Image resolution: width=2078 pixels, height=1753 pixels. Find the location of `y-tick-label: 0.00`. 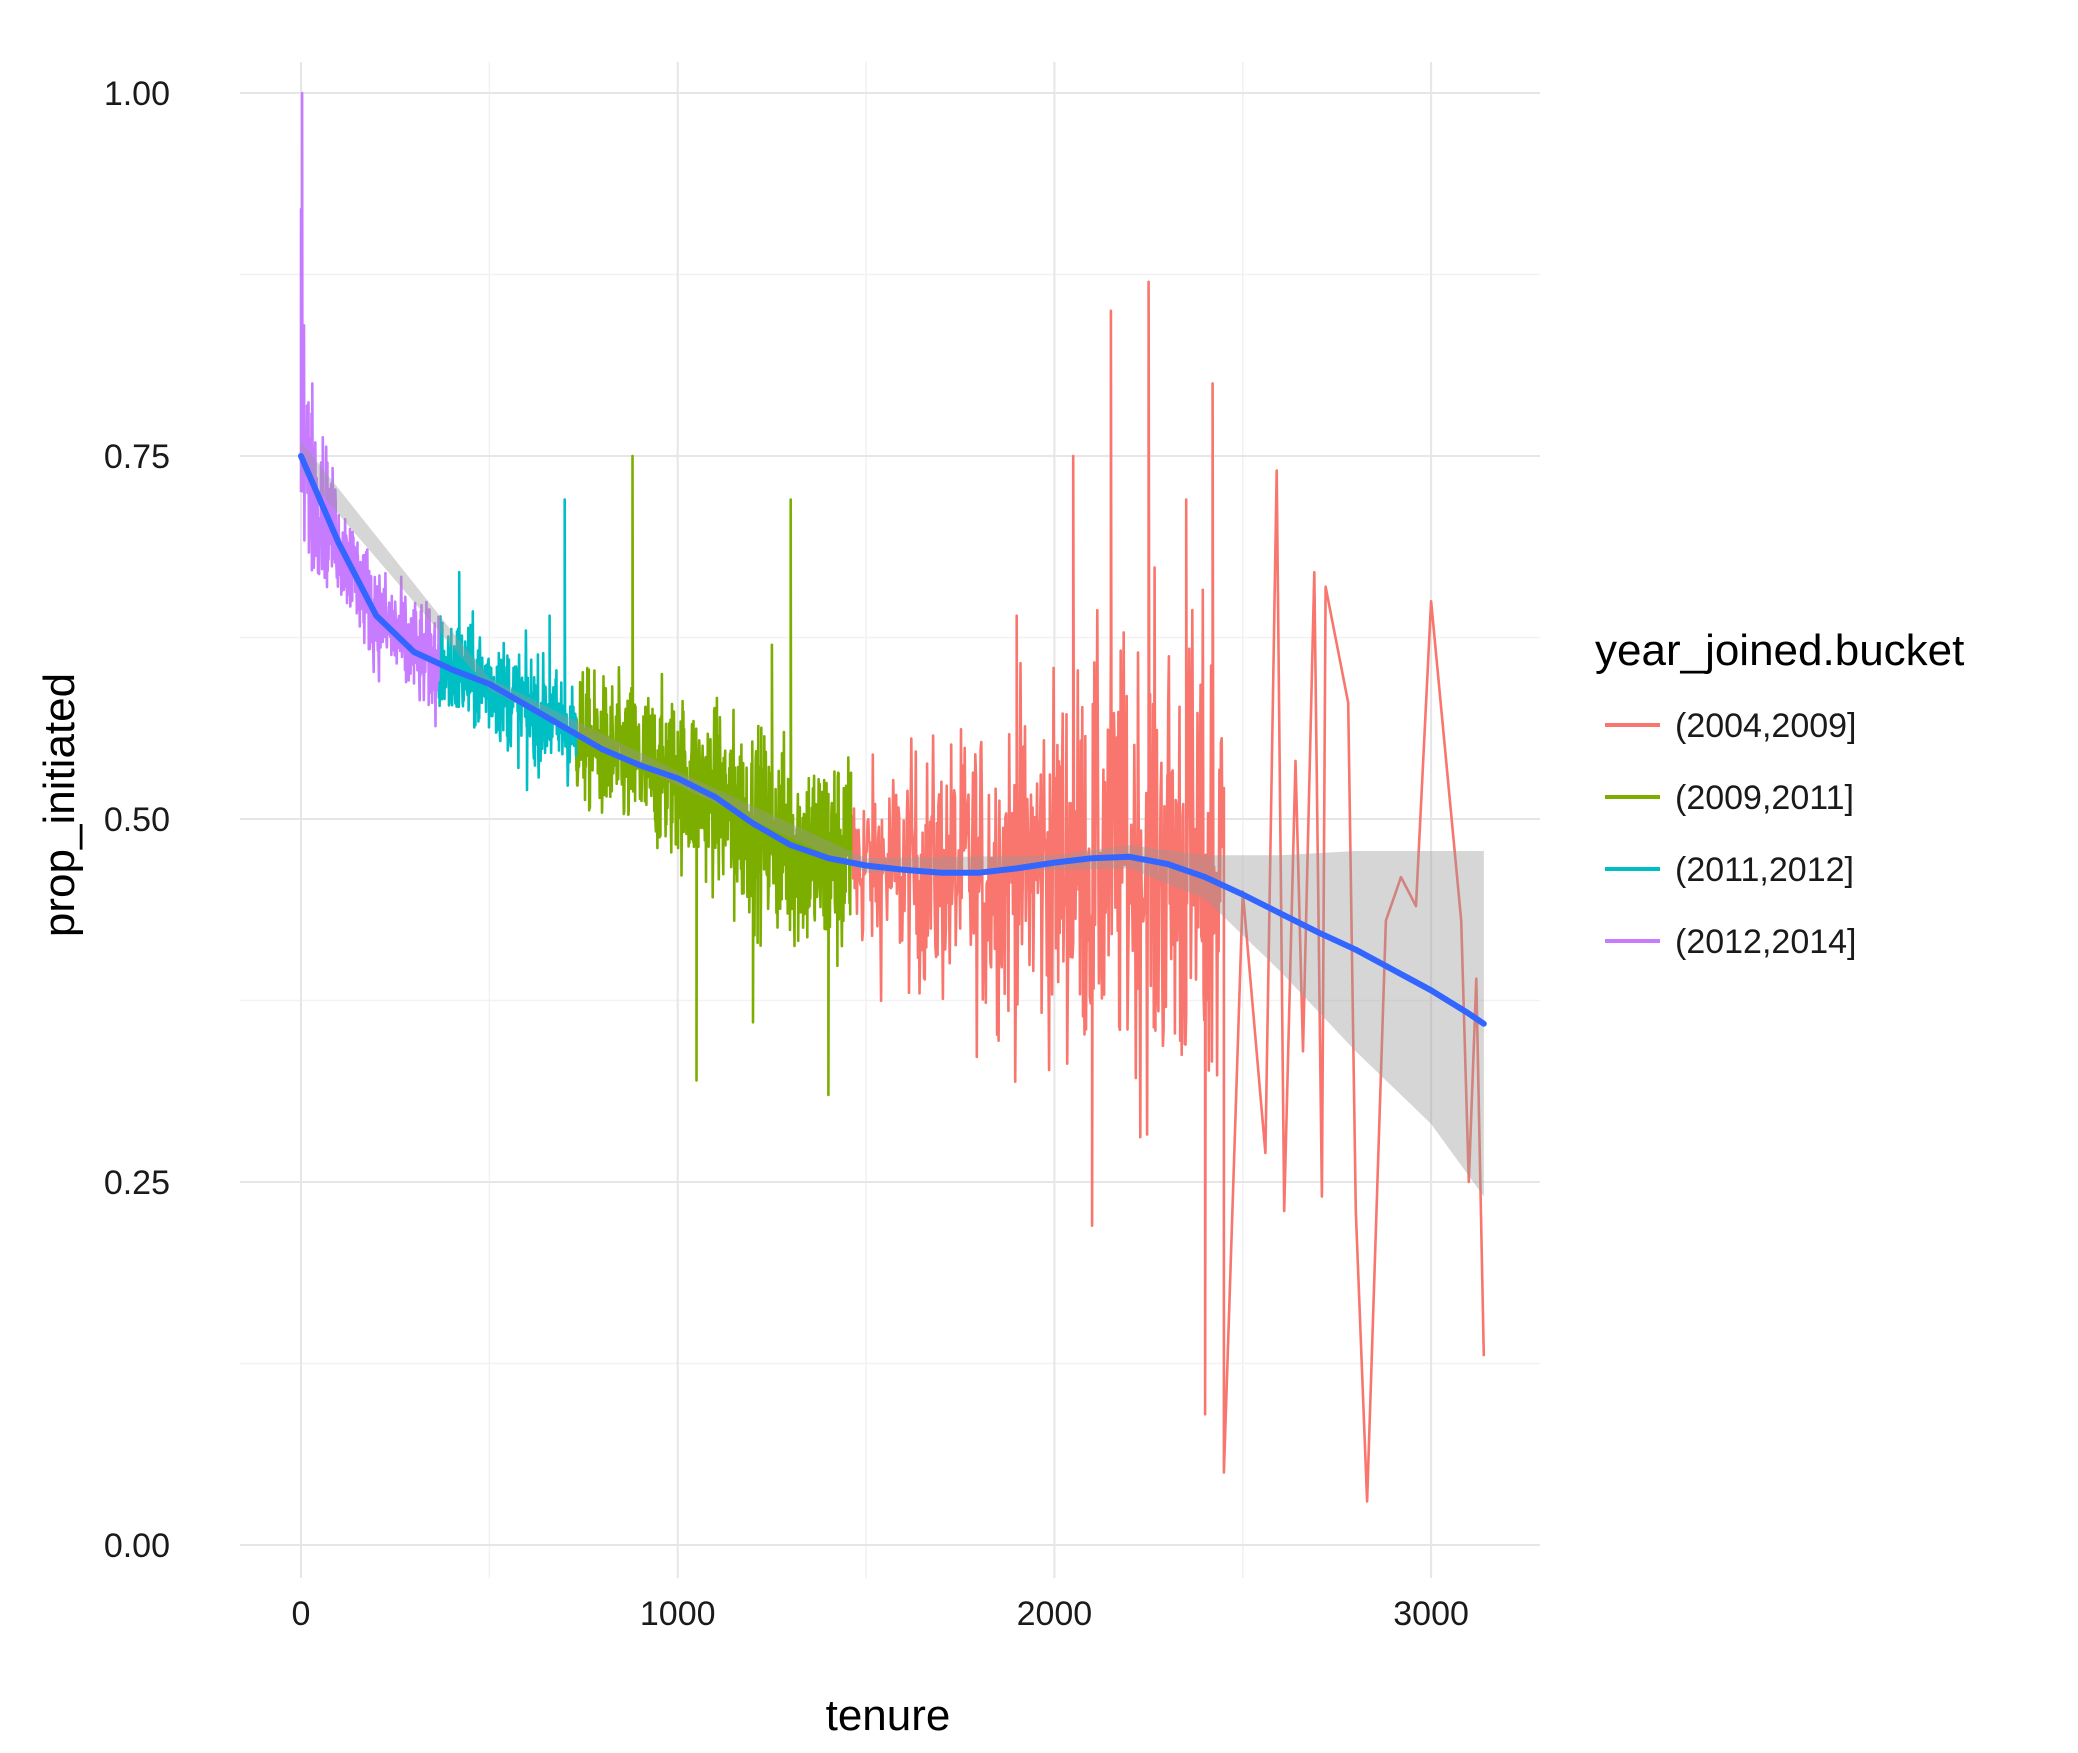

y-tick-label: 0.00 is located at coordinates (137, 1546).